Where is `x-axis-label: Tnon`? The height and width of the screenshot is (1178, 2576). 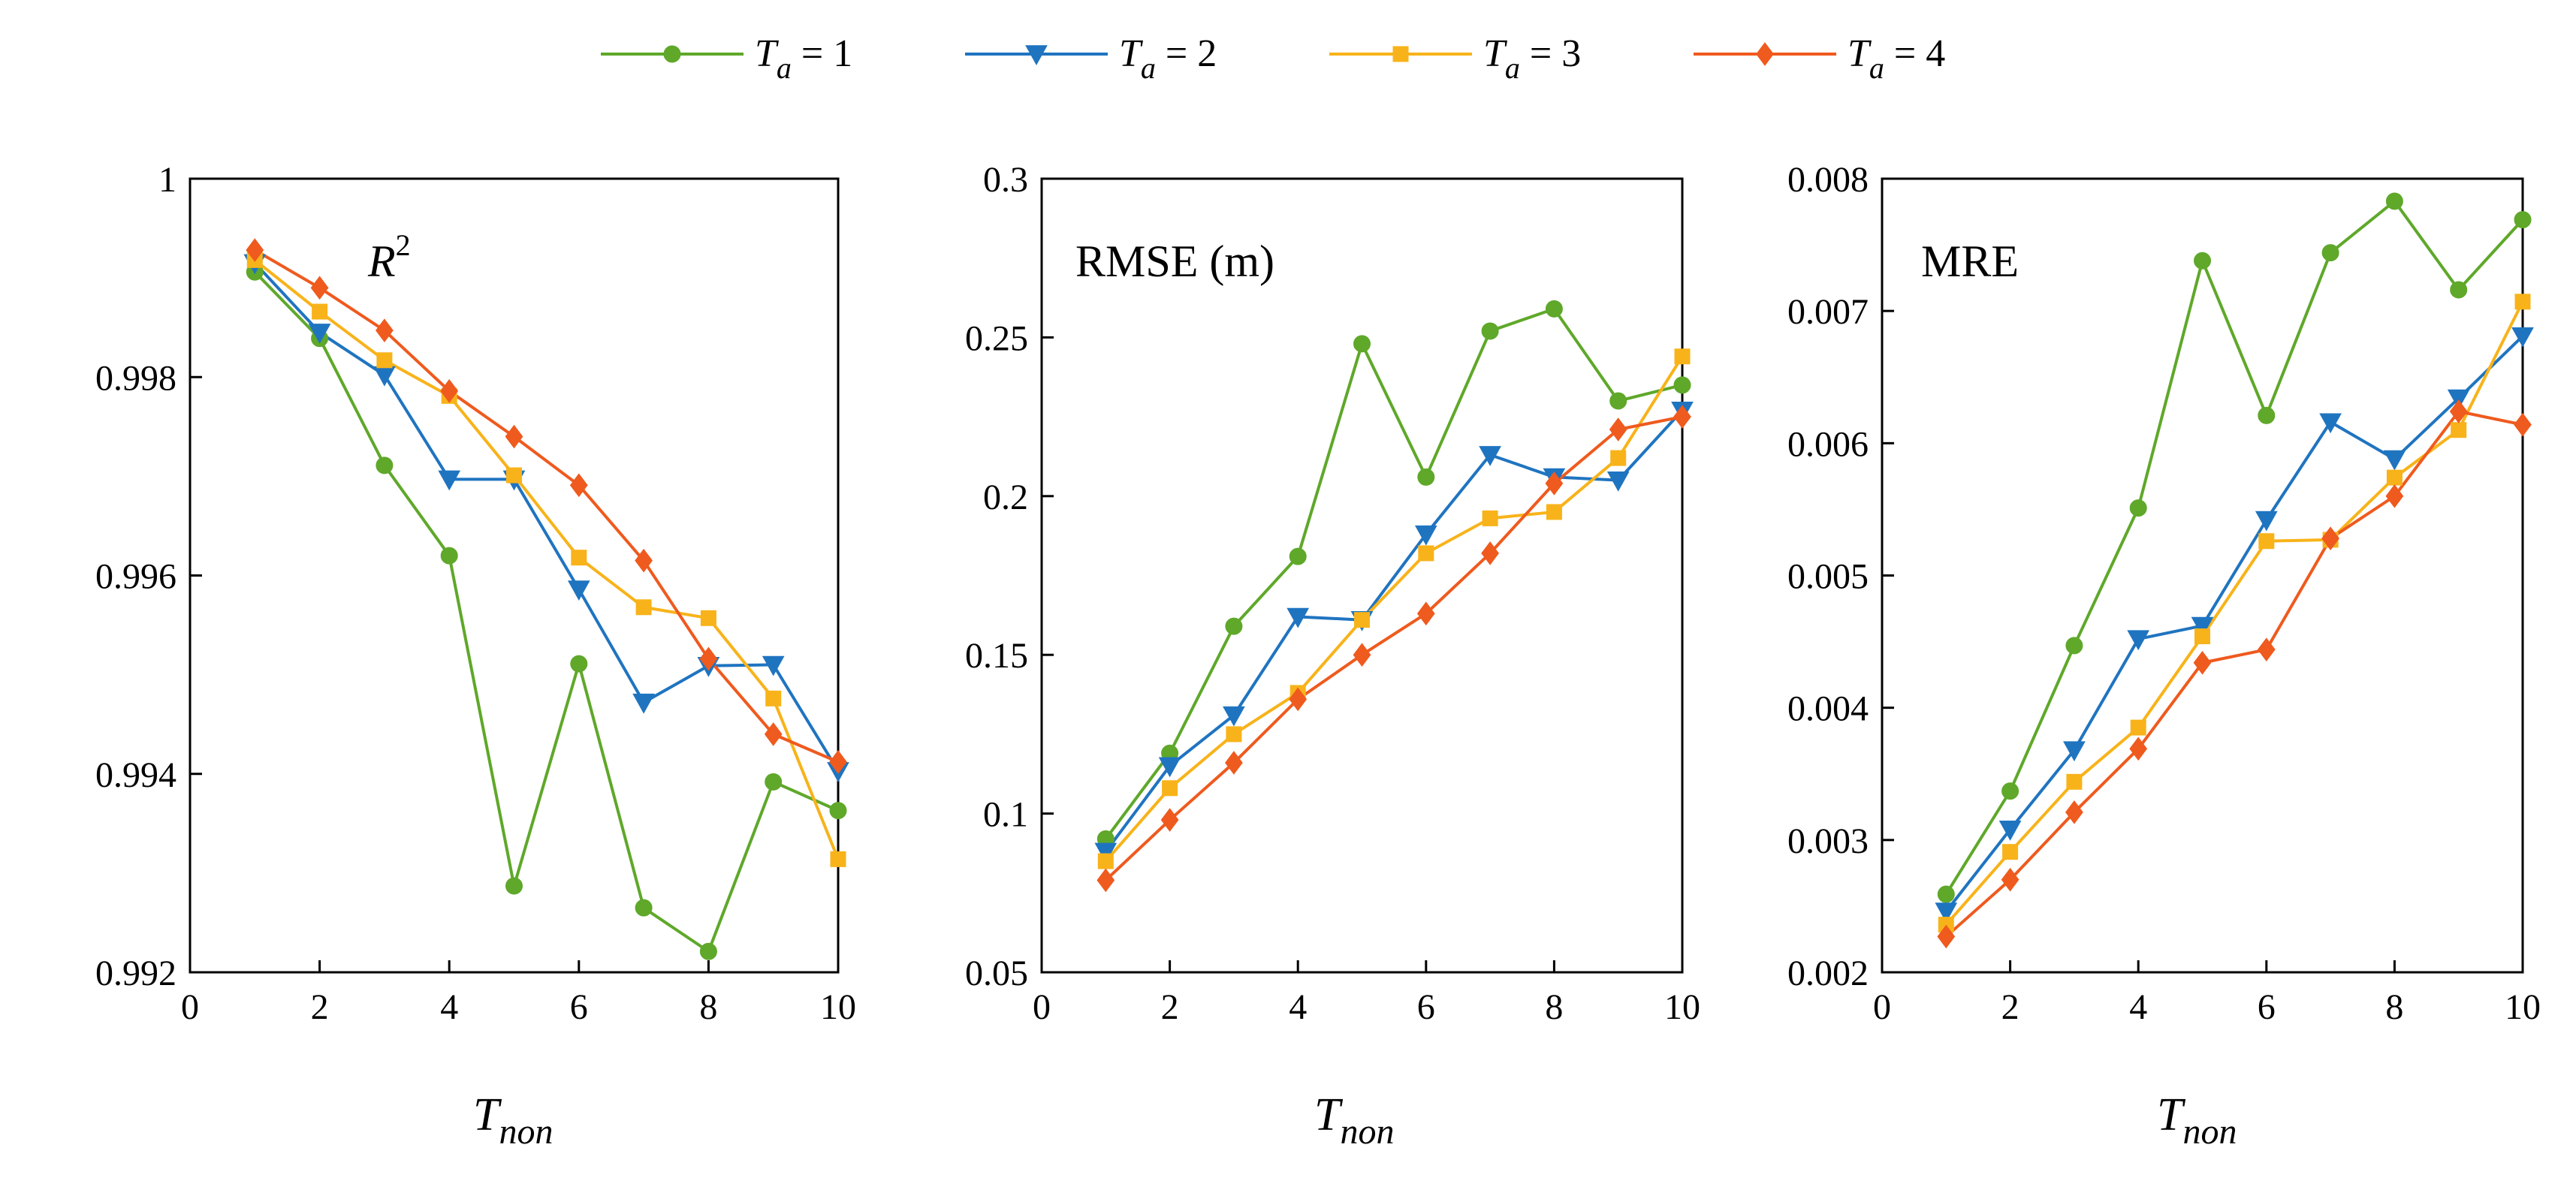 x-axis-label: Tnon is located at coordinates (1354, 1121).